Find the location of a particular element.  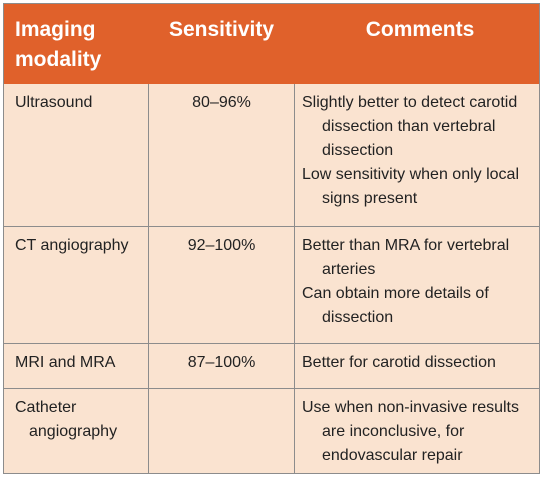

row-3-comments: Better for carotid dissection is located at coordinates (423, 363).